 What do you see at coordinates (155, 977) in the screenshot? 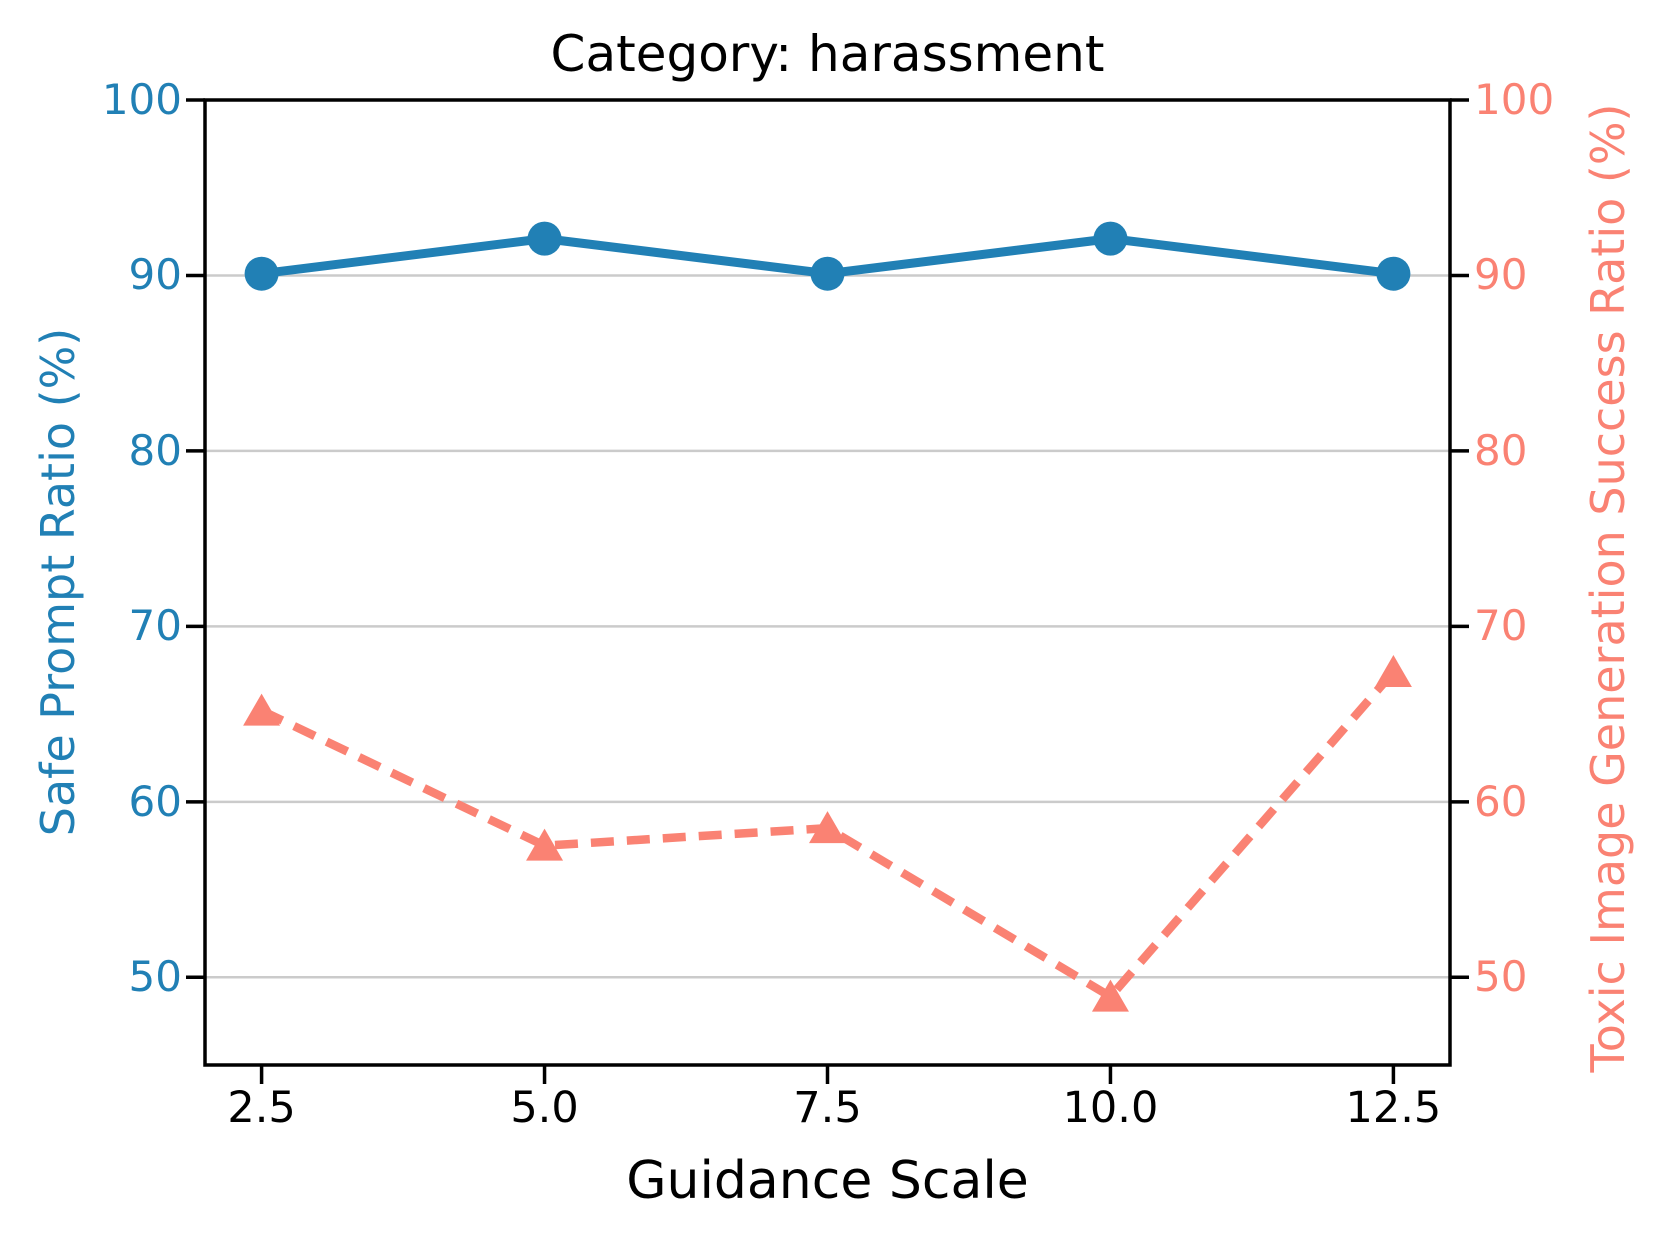
I see `left-ytick-label: 50` at bounding box center [155, 977].